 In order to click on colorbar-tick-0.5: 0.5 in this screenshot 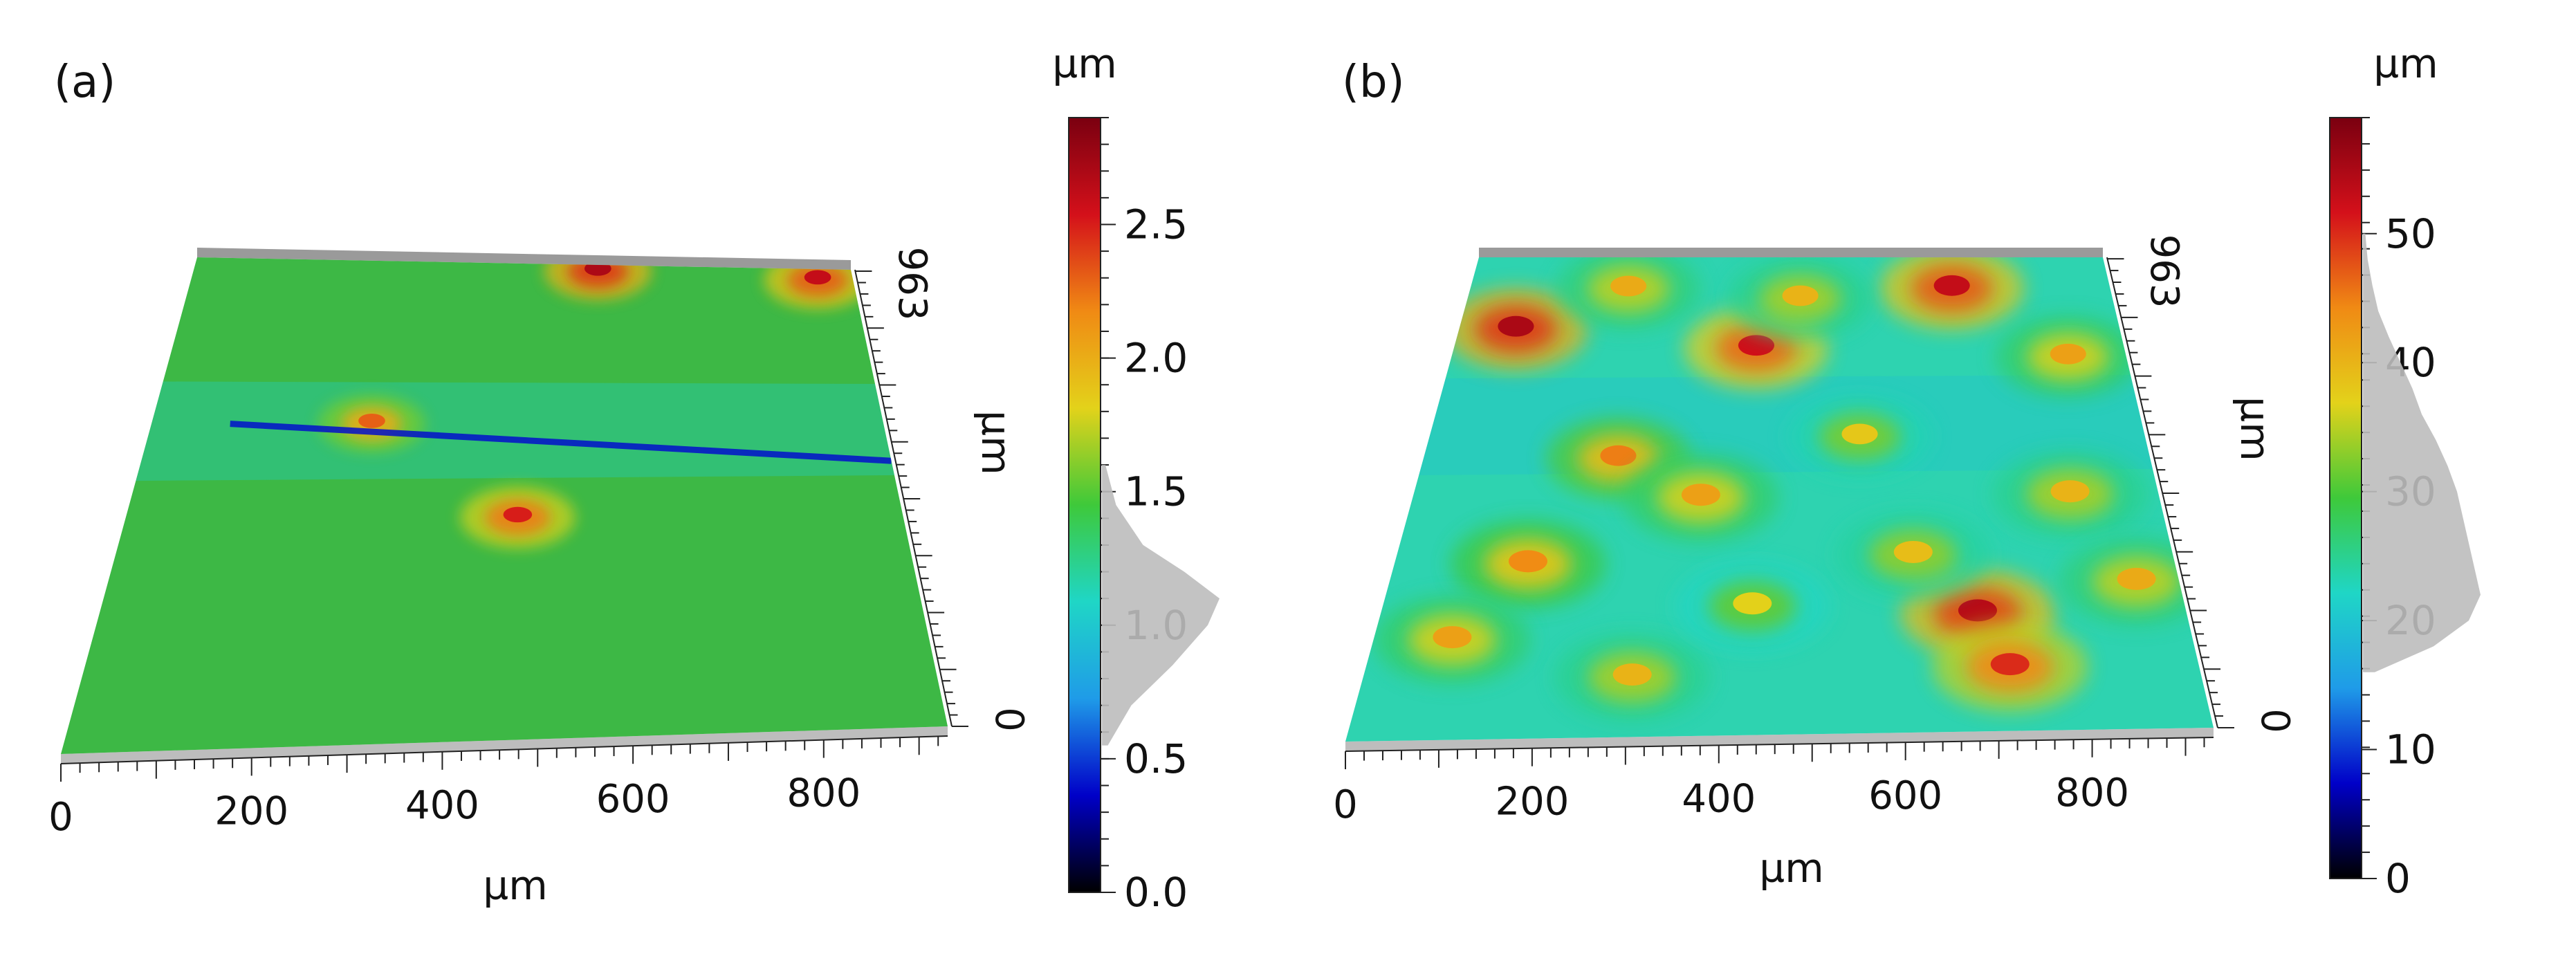, I will do `click(1156, 758)`.